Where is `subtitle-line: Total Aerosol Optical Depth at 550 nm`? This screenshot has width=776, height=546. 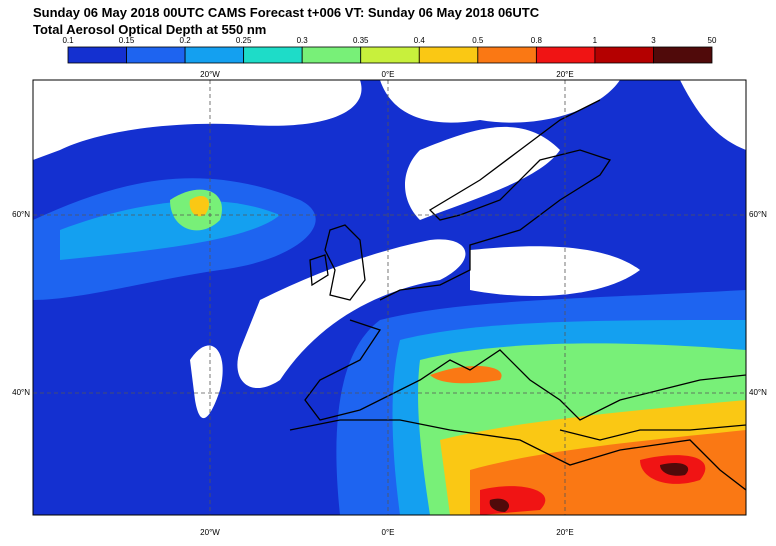 subtitle-line: Total Aerosol Optical Depth at 550 nm is located at coordinates (149, 29).